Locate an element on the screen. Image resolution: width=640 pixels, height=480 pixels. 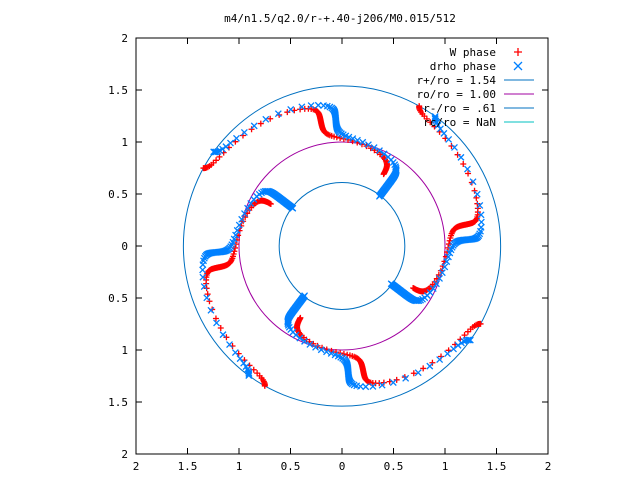
legend-label: ro/ro = 1.00 is located at coordinates (456, 94).